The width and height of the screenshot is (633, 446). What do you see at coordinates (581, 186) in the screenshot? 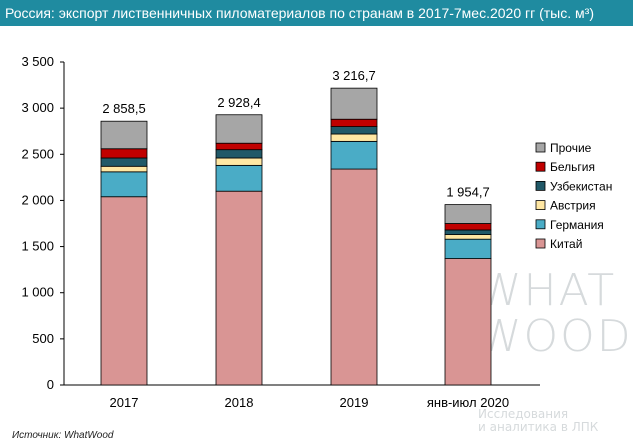
I see `legend-label: Узбекистан` at bounding box center [581, 186].